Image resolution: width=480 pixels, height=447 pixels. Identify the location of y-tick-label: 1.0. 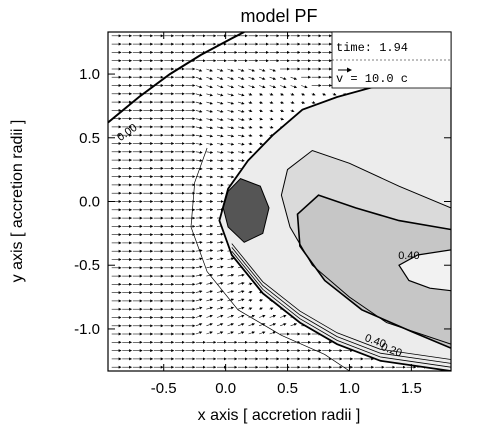
(89, 74).